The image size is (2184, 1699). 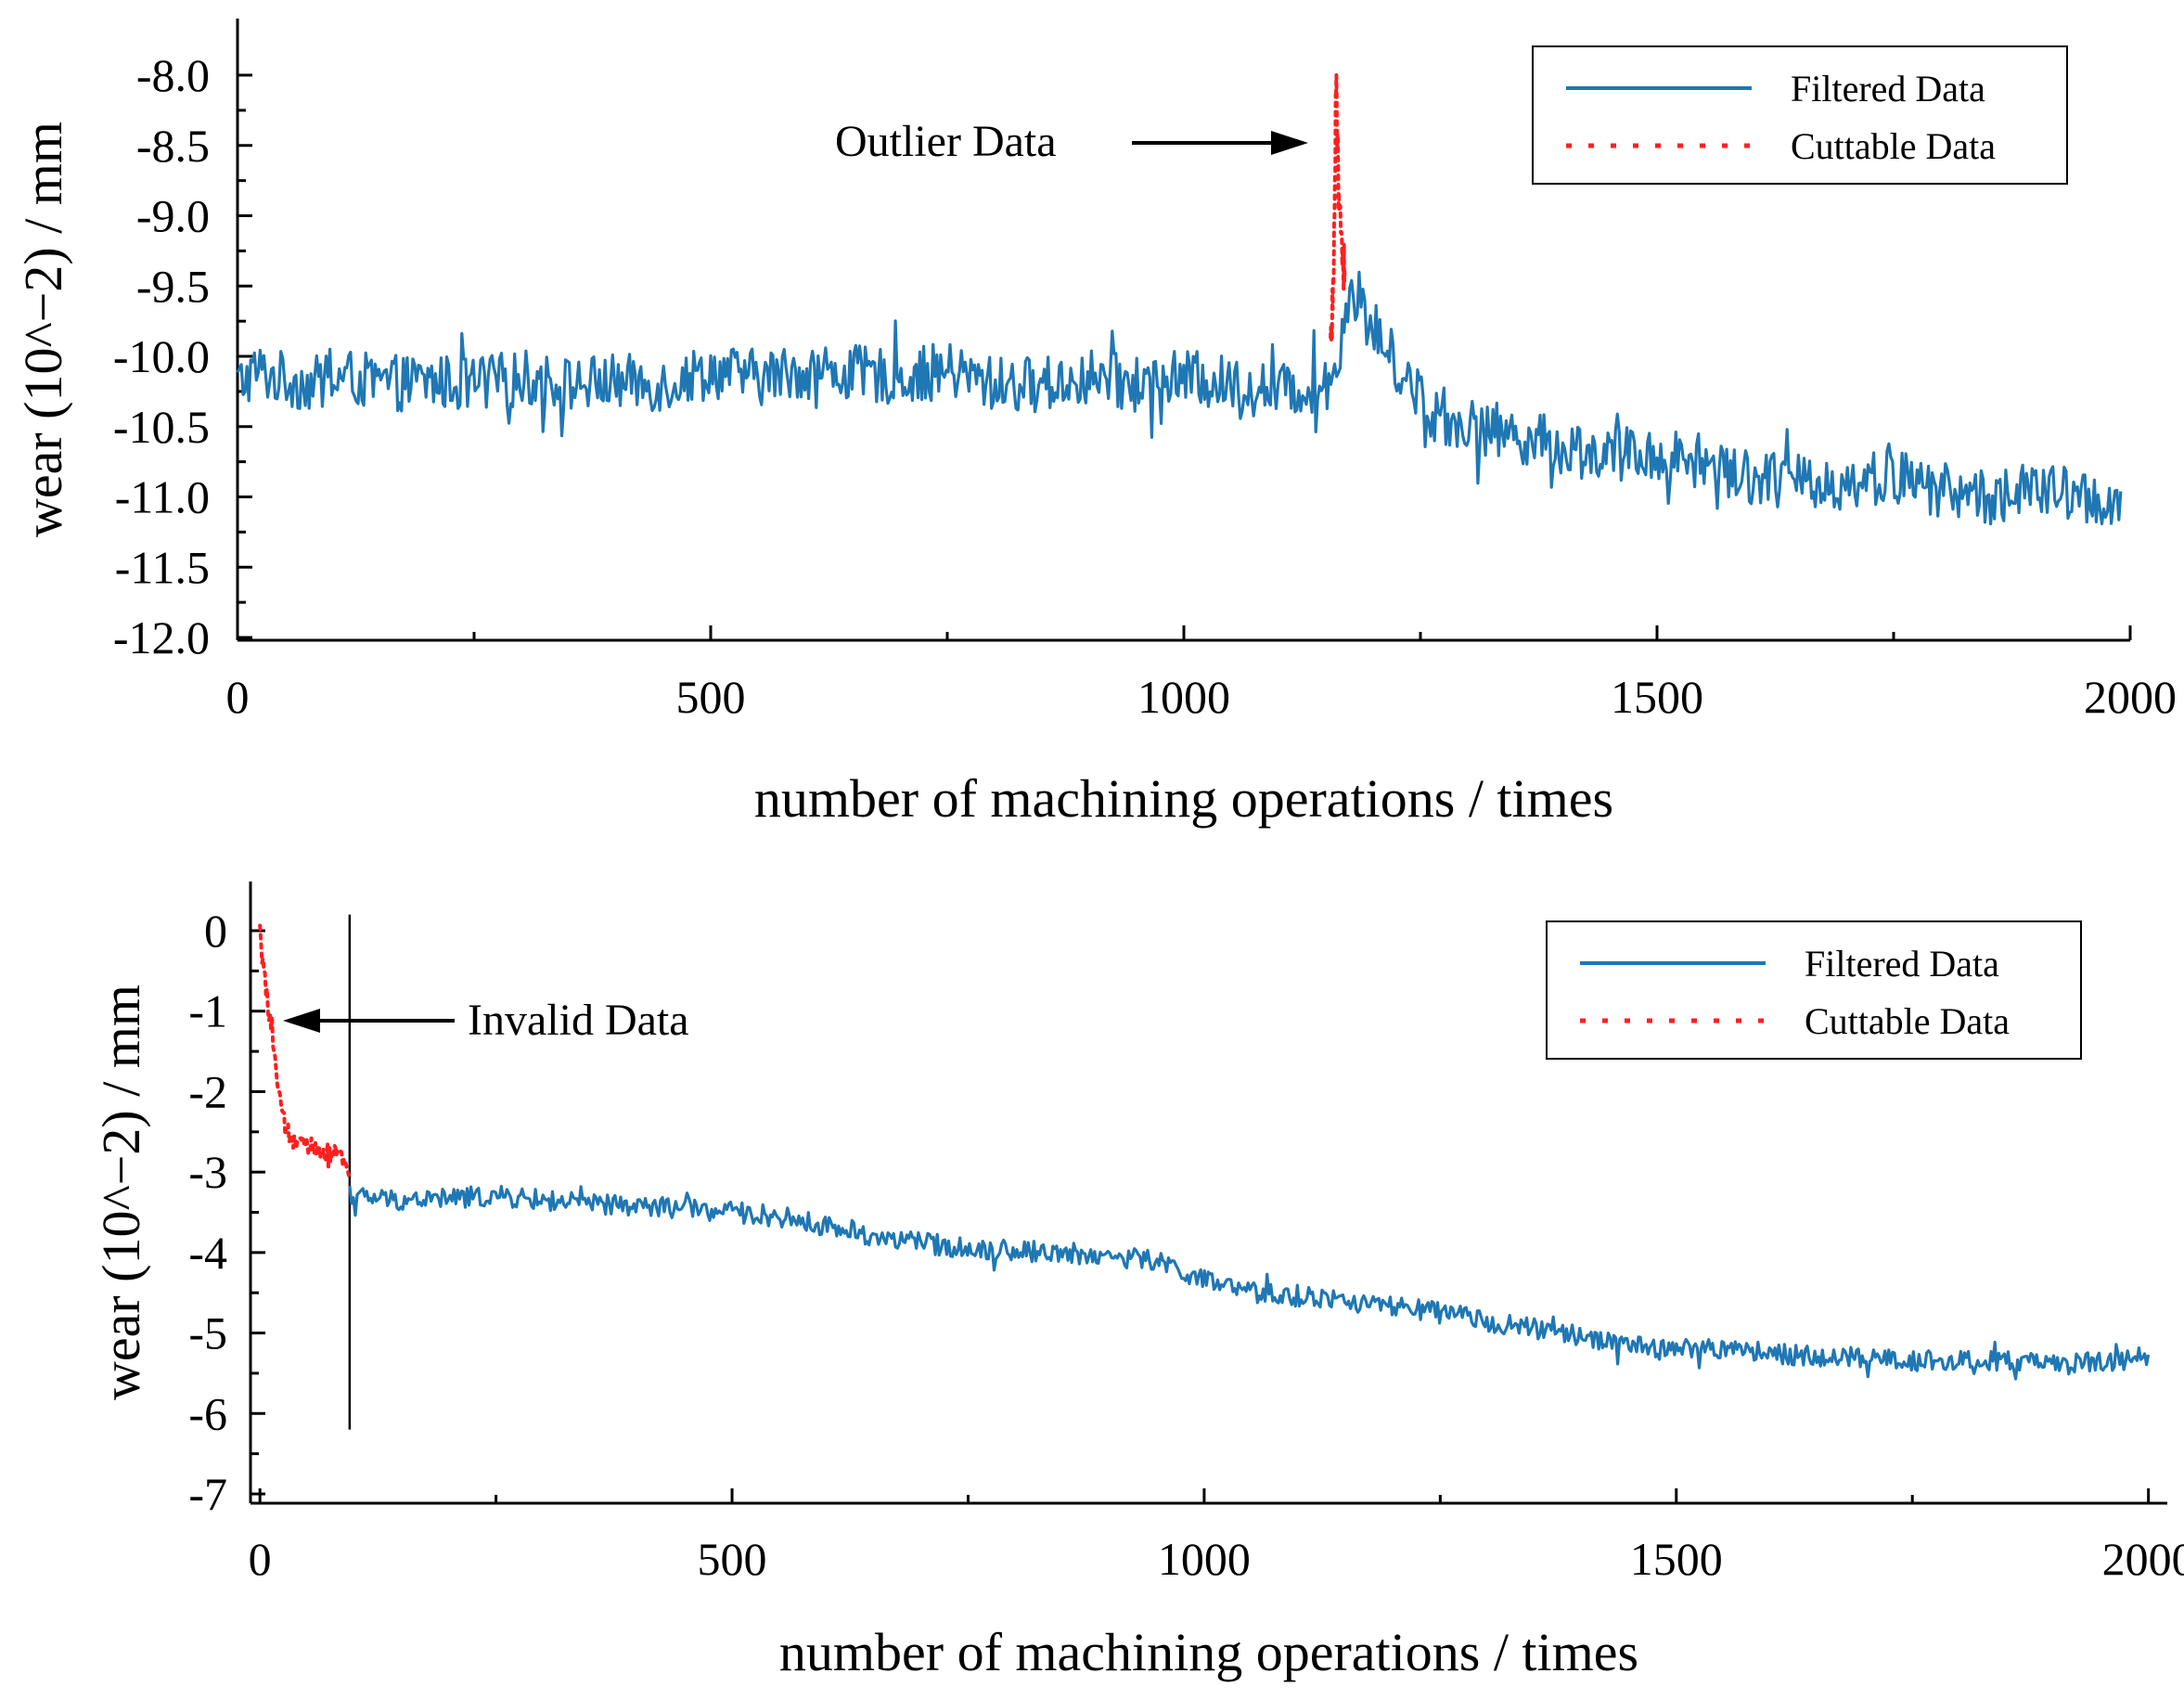 I want to click on y-tick-label: -8.0, so click(x=173, y=75).